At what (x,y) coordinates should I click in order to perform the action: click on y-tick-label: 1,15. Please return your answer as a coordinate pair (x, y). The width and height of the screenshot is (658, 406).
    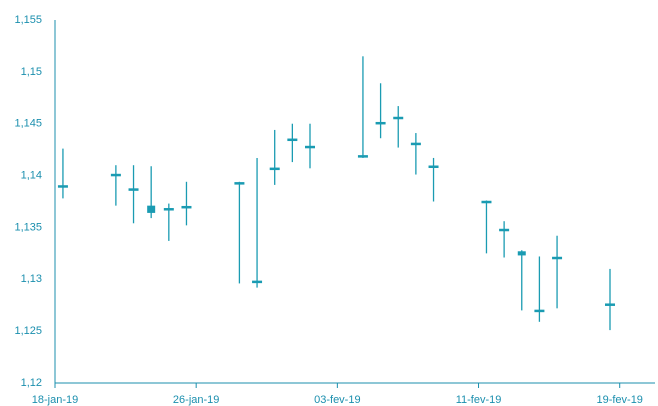
    Looking at the image, I should click on (31, 72).